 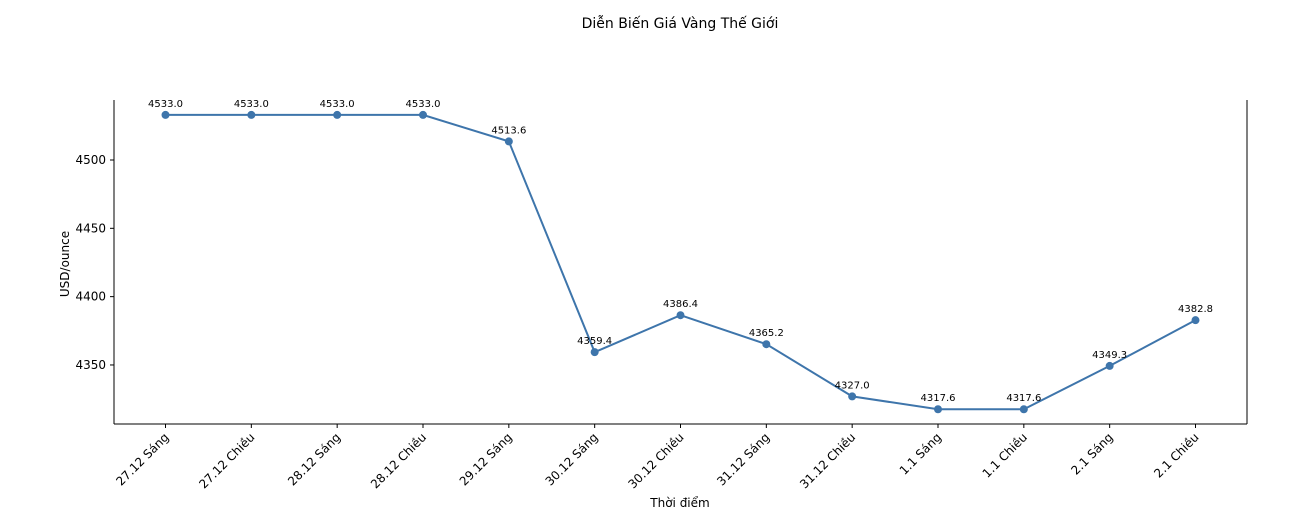 What do you see at coordinates (90, 228) in the screenshot?
I see `y-tick-label: 4450` at bounding box center [90, 228].